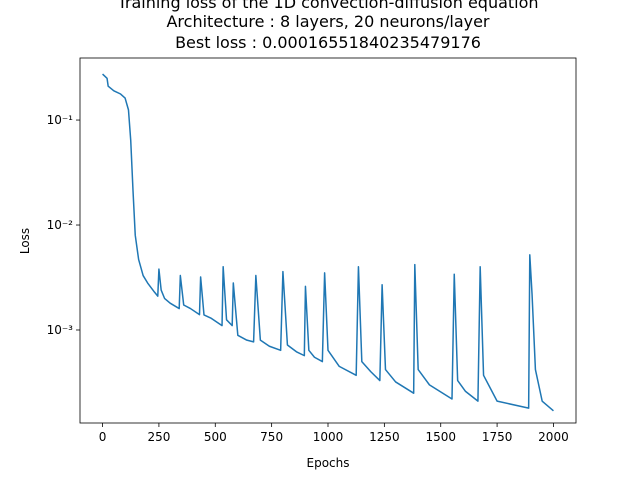  What do you see at coordinates (328, 463) in the screenshot?
I see `x-axis-label: Epochs` at bounding box center [328, 463].